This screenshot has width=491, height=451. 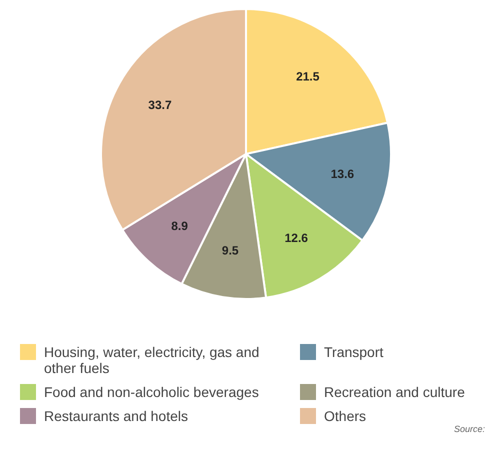 What do you see at coordinates (179, 226) in the screenshot?
I see `data-label: 8.9` at bounding box center [179, 226].